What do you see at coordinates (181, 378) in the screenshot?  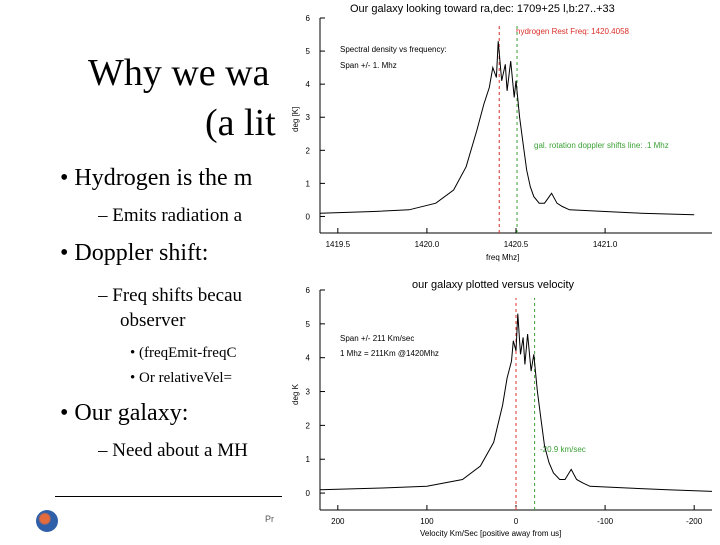 I see `bullet-relative-vel: • Or relativeVel=` at bounding box center [181, 378].